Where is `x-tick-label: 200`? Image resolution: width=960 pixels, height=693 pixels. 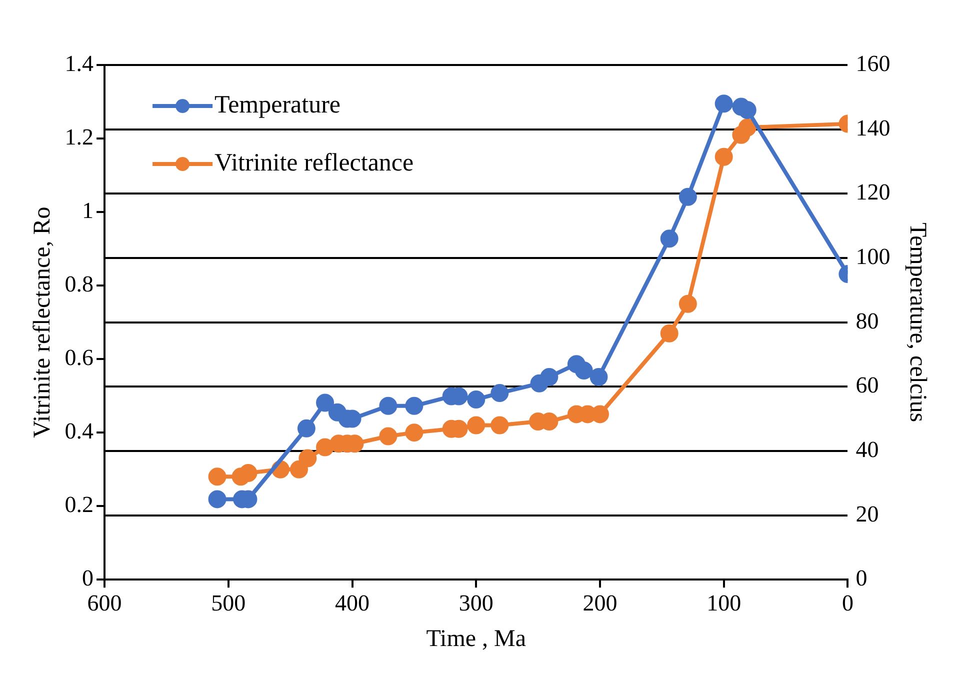
x-tick-label: 200 is located at coordinates (600, 603).